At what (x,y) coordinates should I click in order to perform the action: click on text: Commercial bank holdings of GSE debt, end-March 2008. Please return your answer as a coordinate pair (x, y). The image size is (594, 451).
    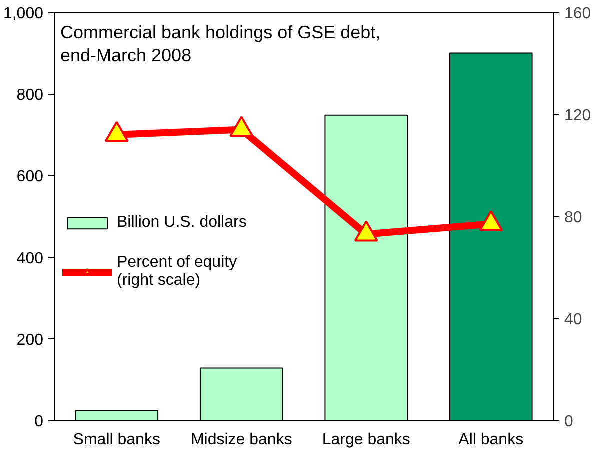
    Looking at the image, I should click on (220, 44).